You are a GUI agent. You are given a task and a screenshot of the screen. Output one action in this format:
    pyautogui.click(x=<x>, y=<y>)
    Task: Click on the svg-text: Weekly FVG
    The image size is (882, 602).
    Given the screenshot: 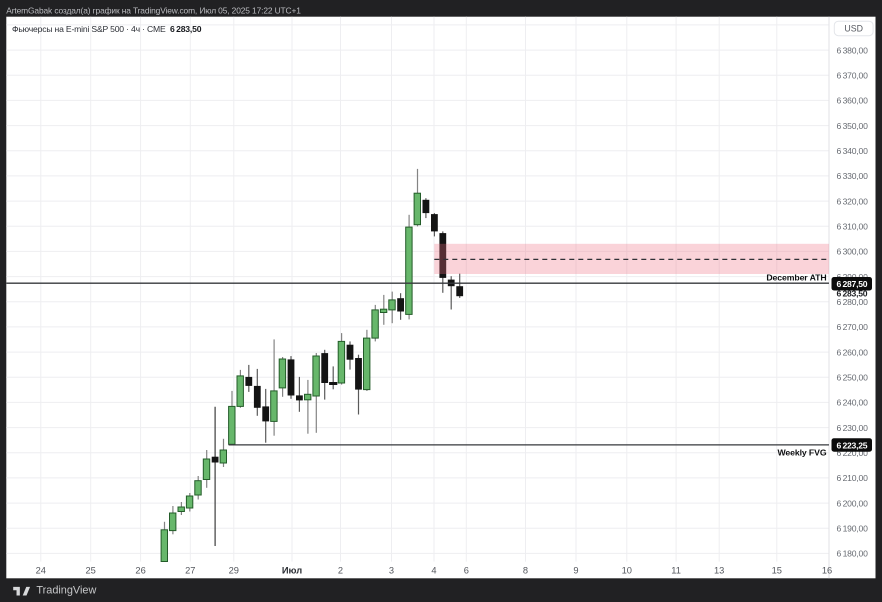 What is the action you would take?
    pyautogui.click(x=801, y=452)
    